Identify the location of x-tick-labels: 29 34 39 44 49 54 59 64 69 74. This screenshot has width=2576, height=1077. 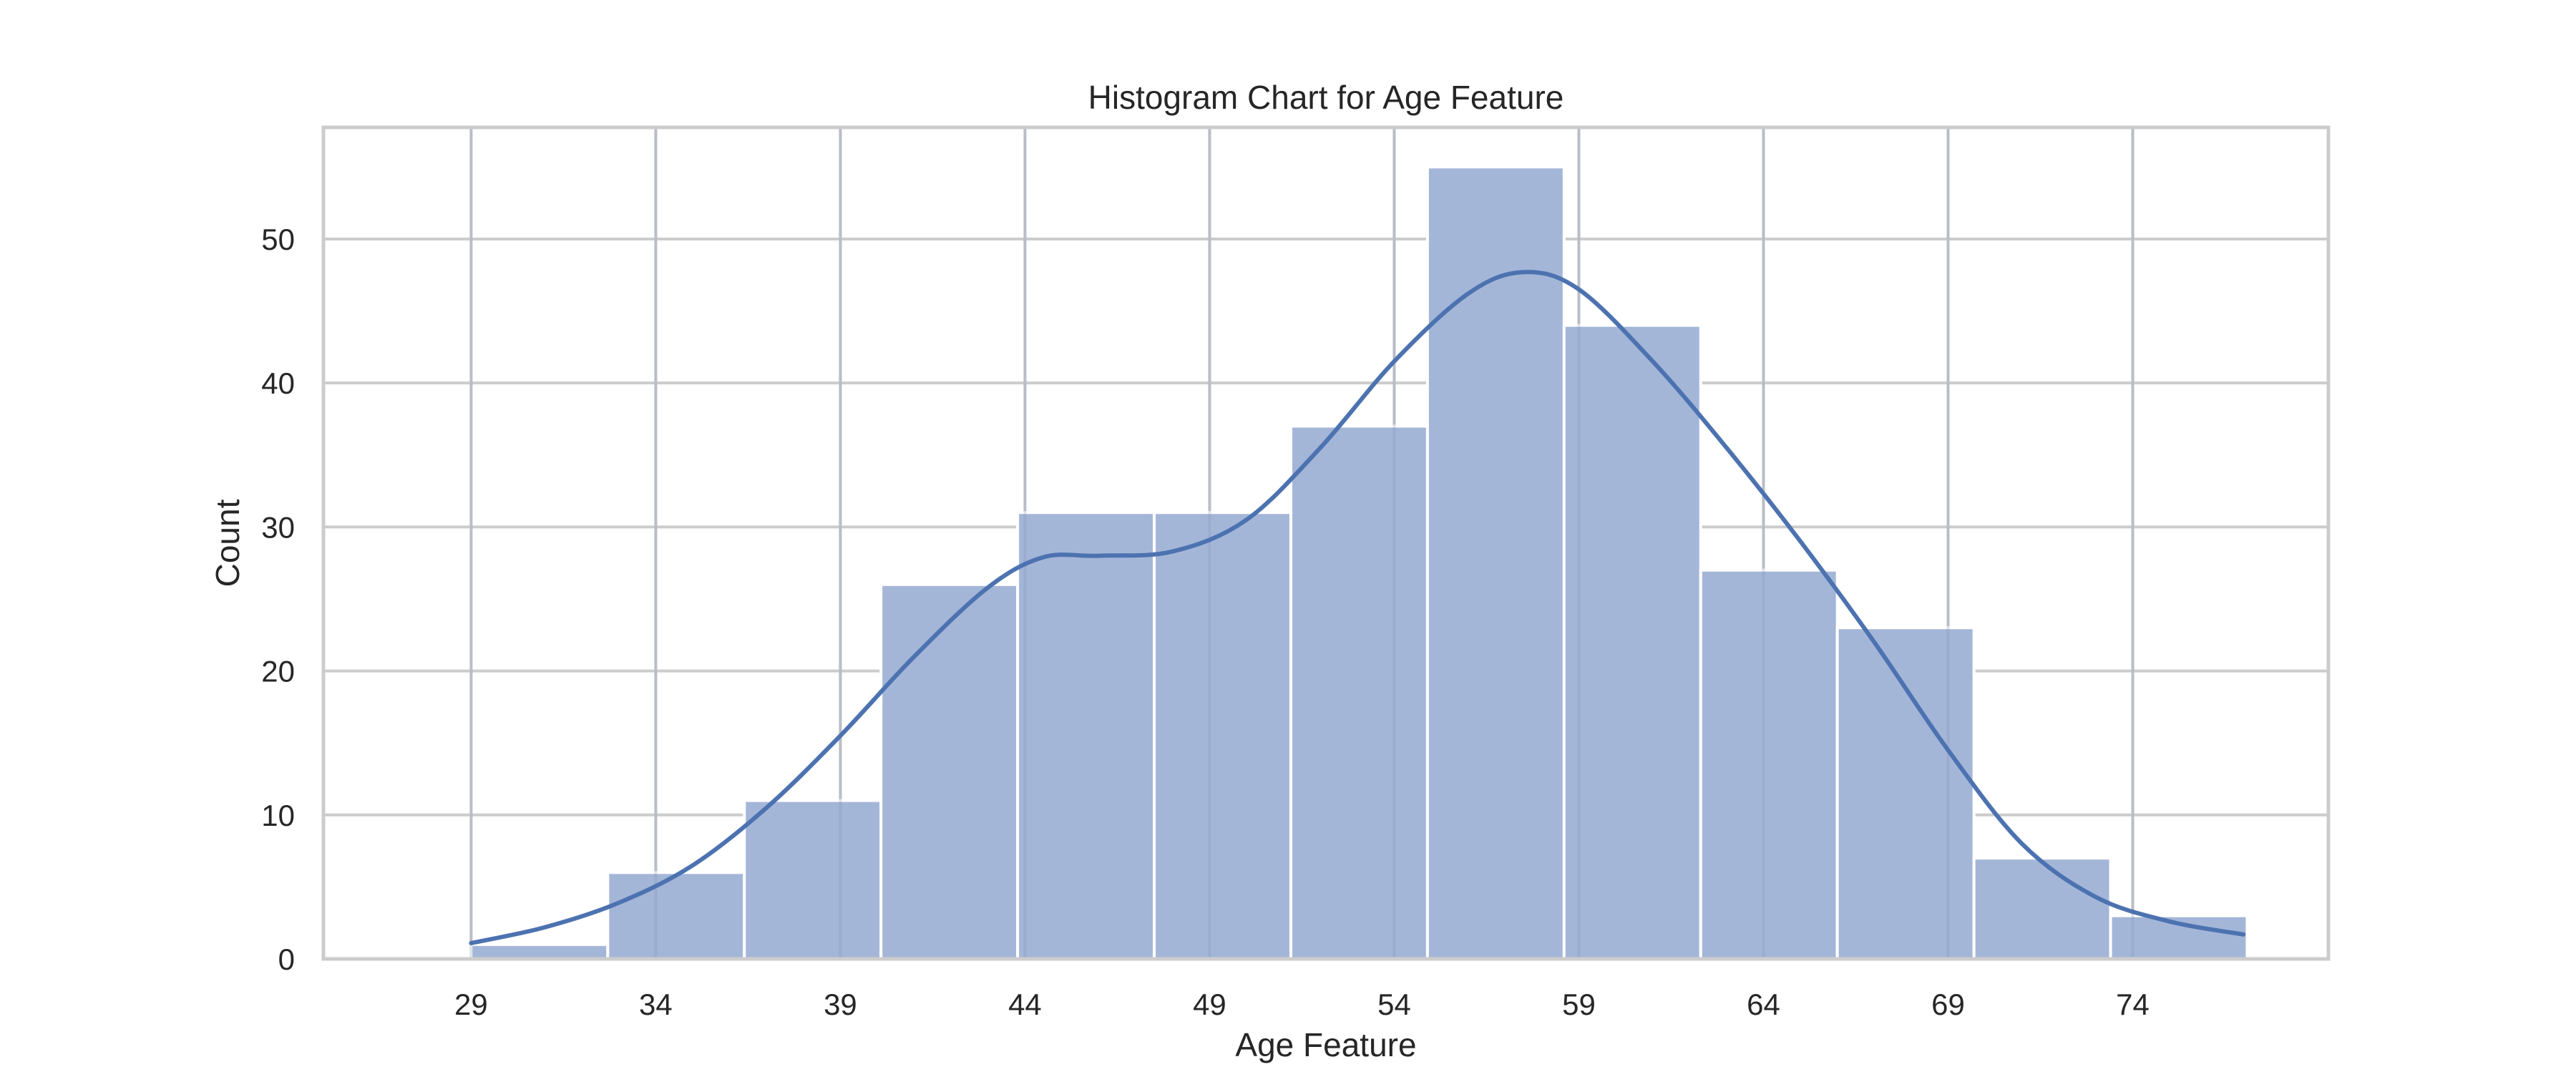
(1302, 1004).